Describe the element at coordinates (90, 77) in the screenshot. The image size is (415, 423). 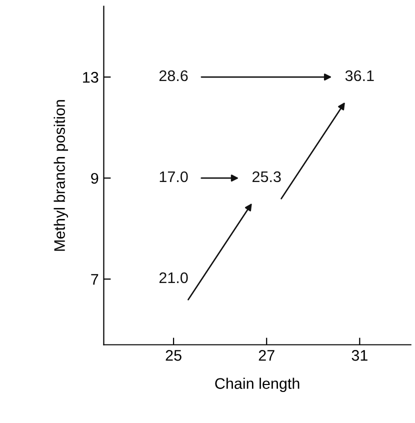
I see `y-tick-label: 13` at that location.